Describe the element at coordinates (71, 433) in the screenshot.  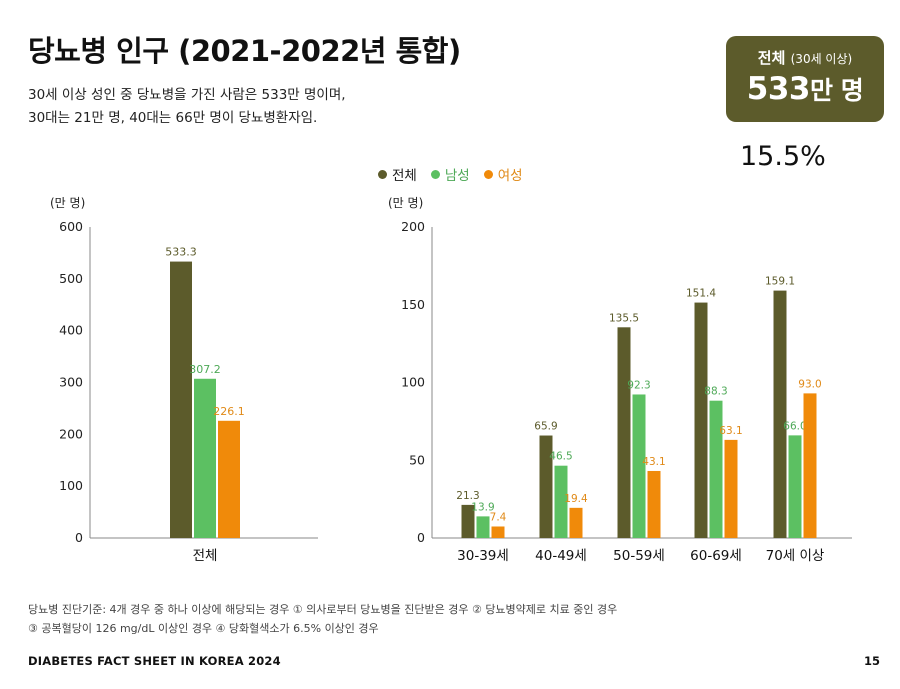
I see `left-y-tick-label: 200` at that location.